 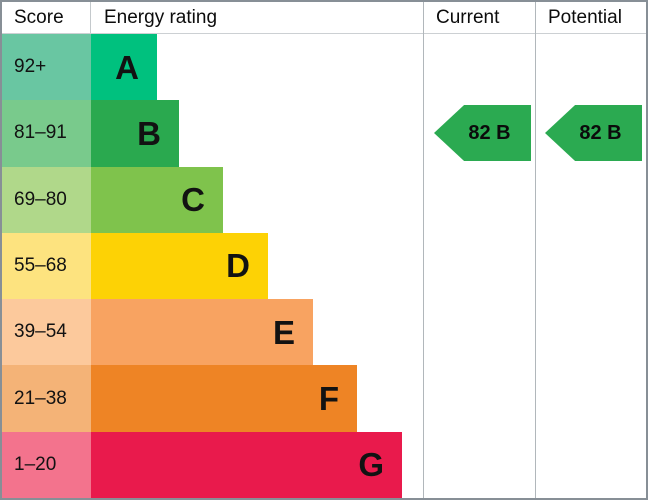 I want to click on band-b-score-label: 81–91, so click(x=40, y=133).